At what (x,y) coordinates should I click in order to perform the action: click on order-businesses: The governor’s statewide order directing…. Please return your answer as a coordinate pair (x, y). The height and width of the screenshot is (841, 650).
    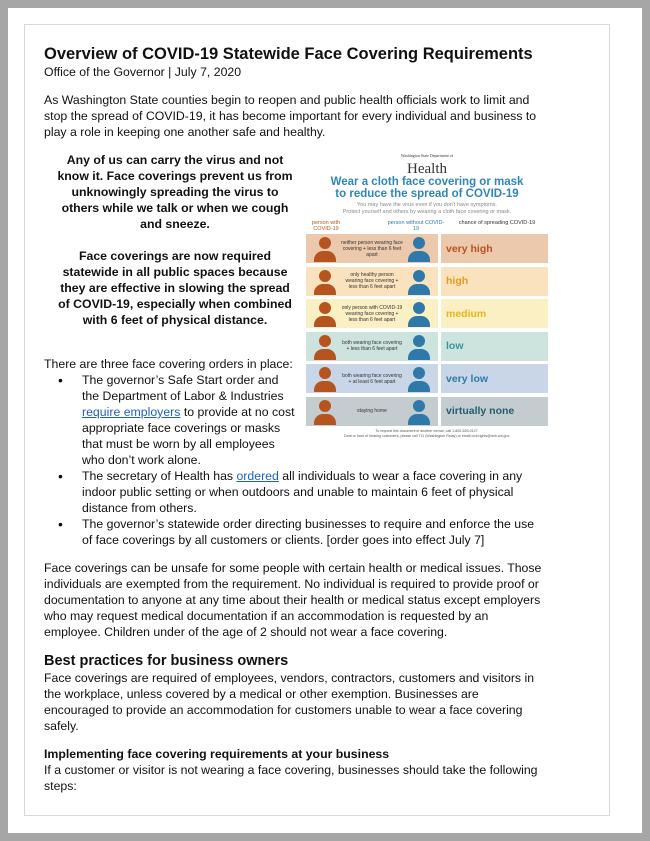
    Looking at the image, I should click on (301, 532).